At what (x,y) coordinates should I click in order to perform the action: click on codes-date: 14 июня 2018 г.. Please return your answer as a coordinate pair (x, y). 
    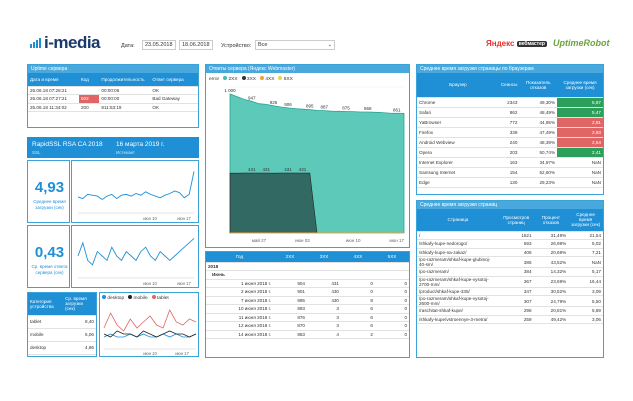
    Looking at the image, I should click on (239, 334).